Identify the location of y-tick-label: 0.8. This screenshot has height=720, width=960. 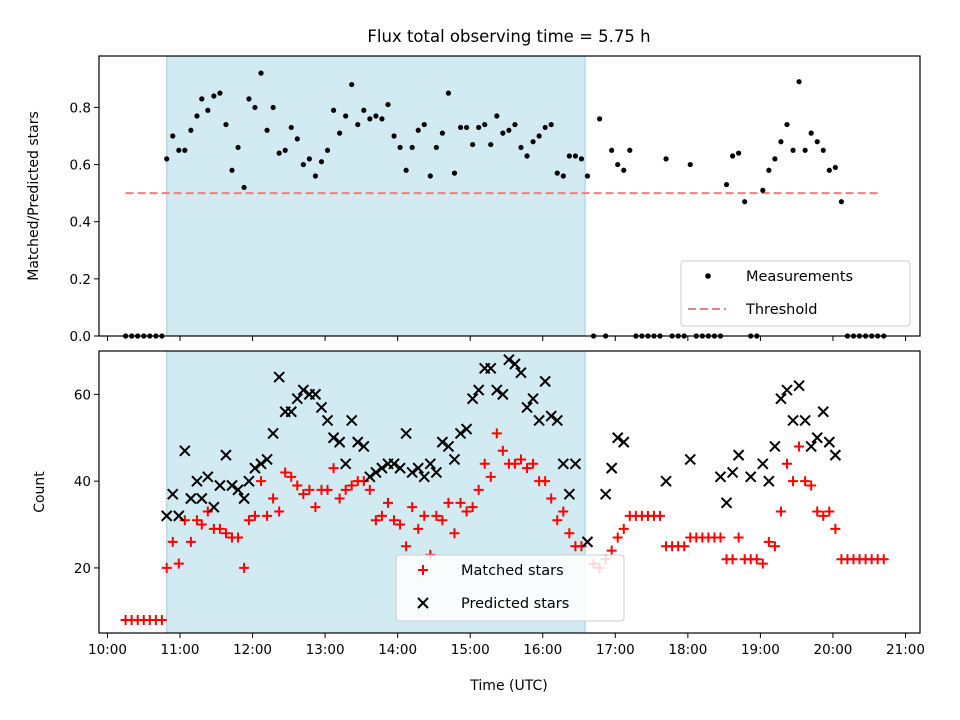
(80, 108).